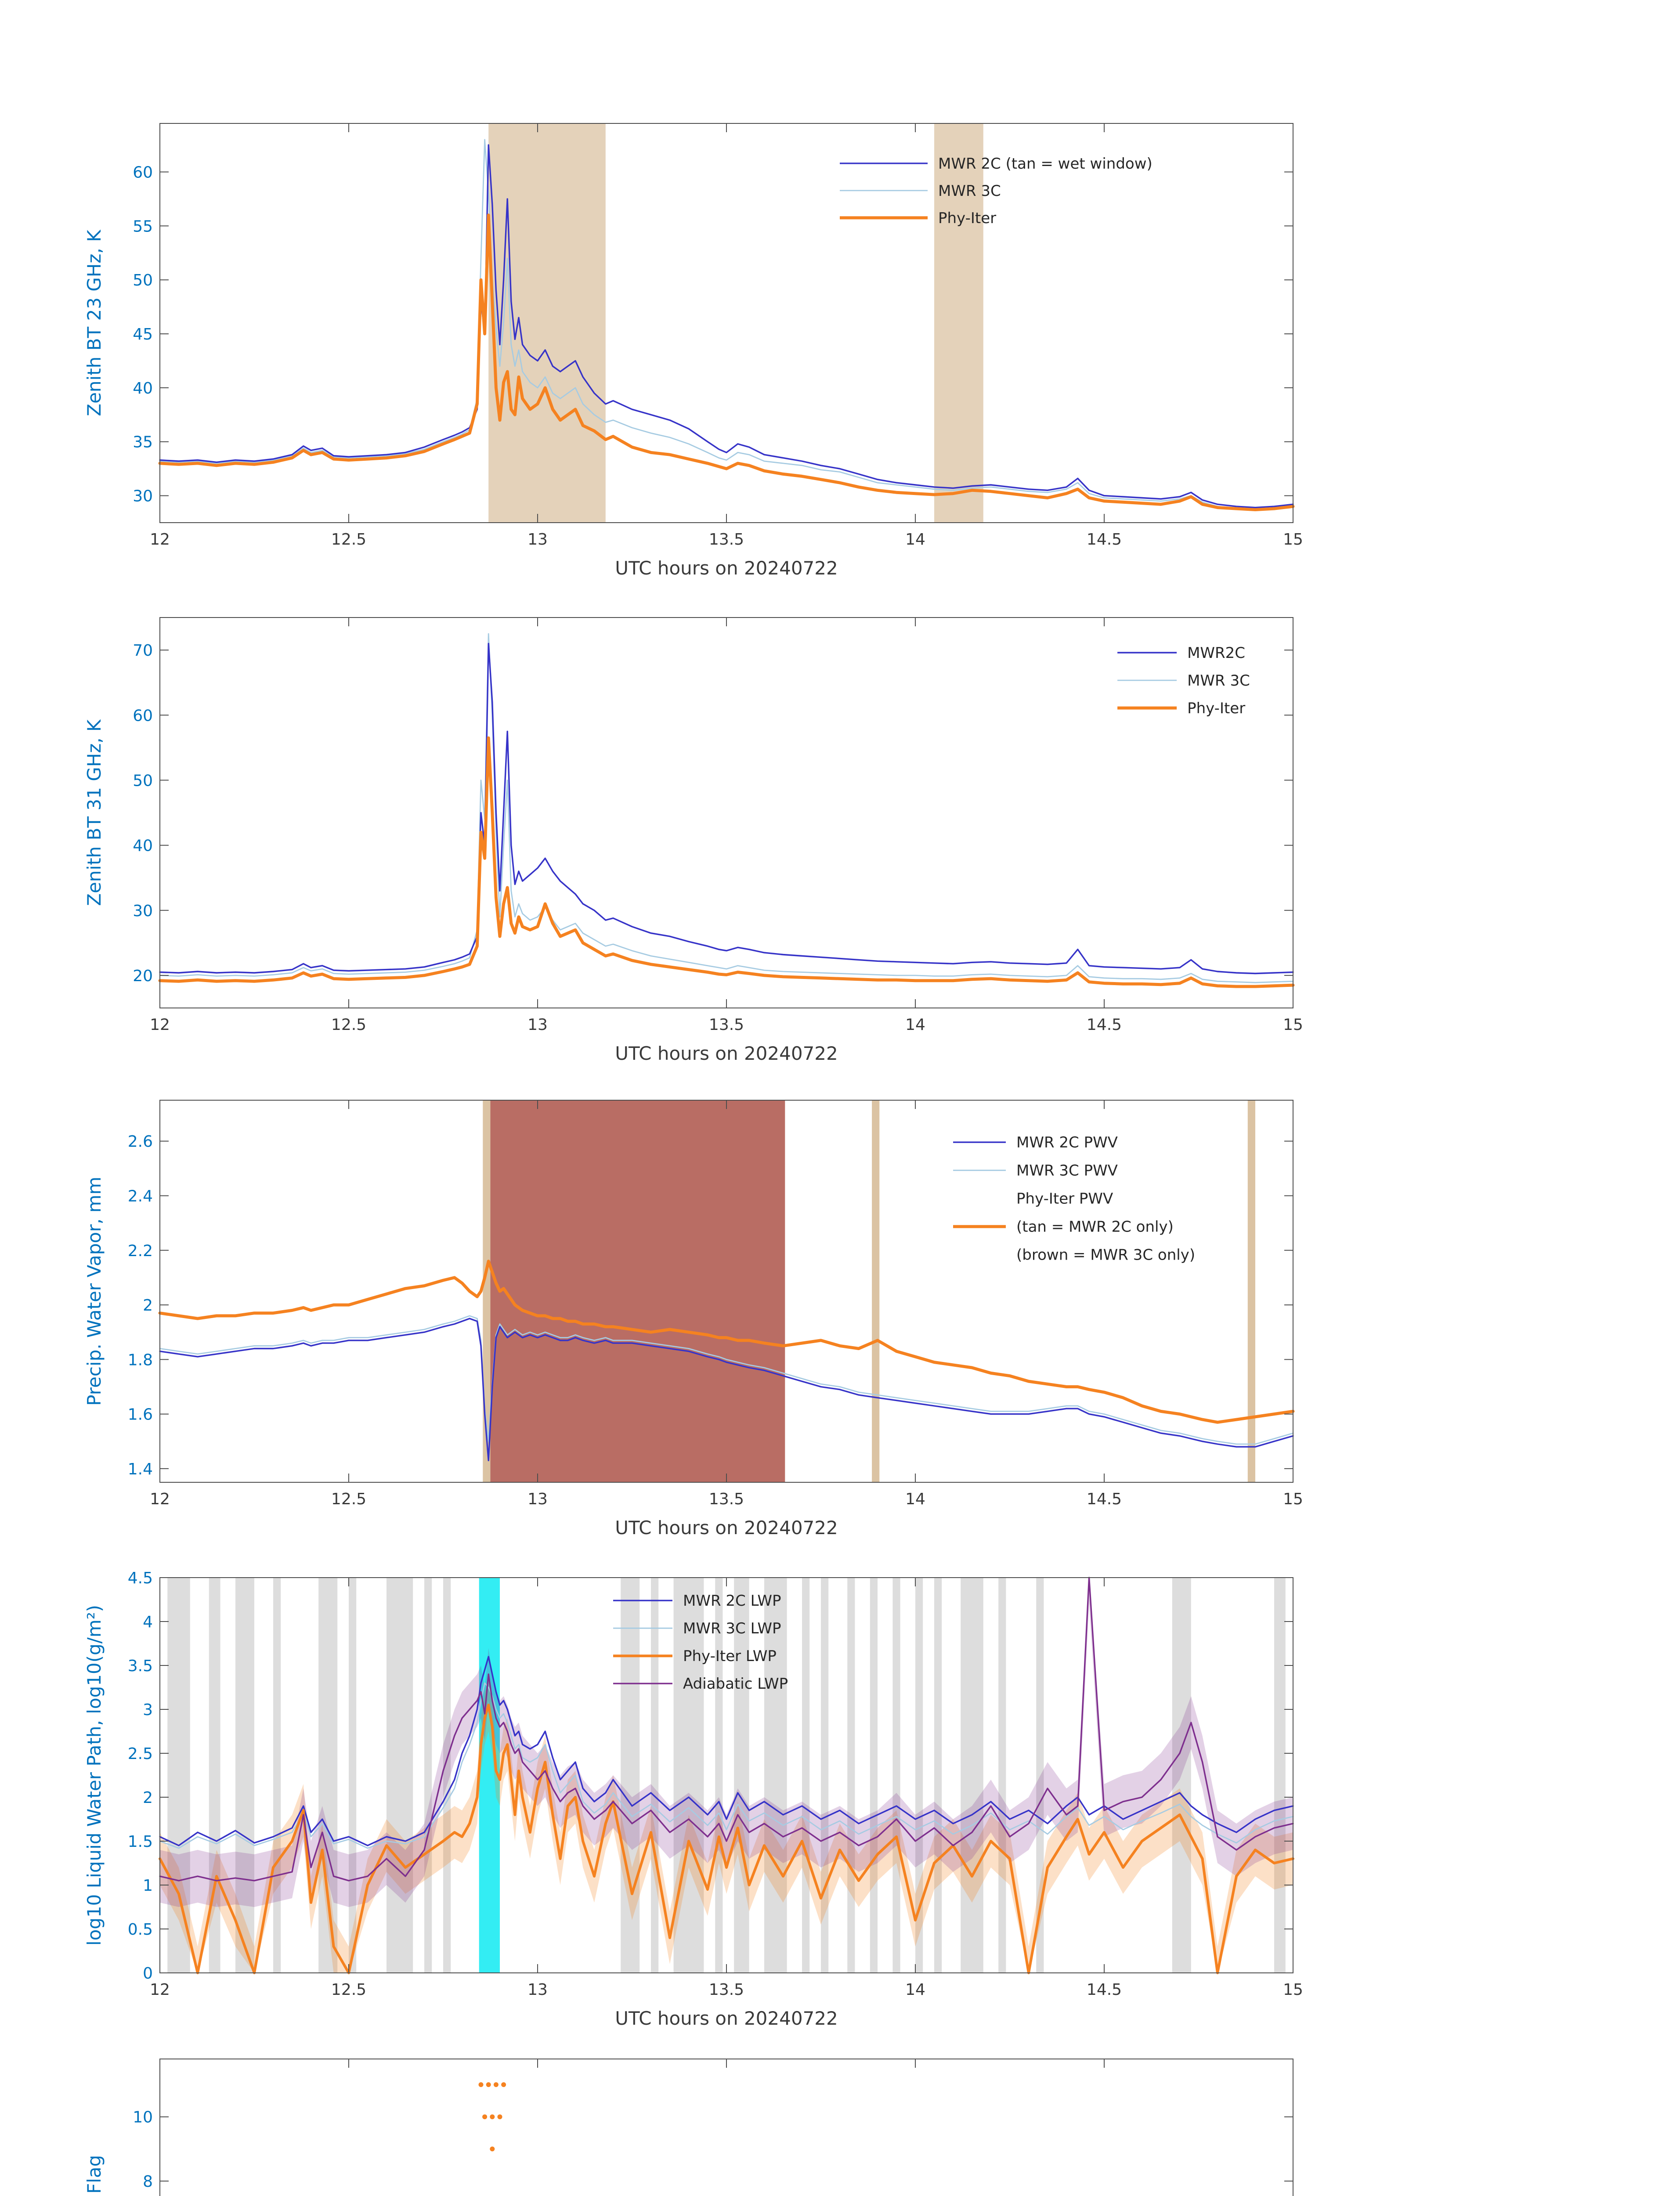  What do you see at coordinates (140, 1469) in the screenshot?
I see `y-tick-label: 1.4` at bounding box center [140, 1469].